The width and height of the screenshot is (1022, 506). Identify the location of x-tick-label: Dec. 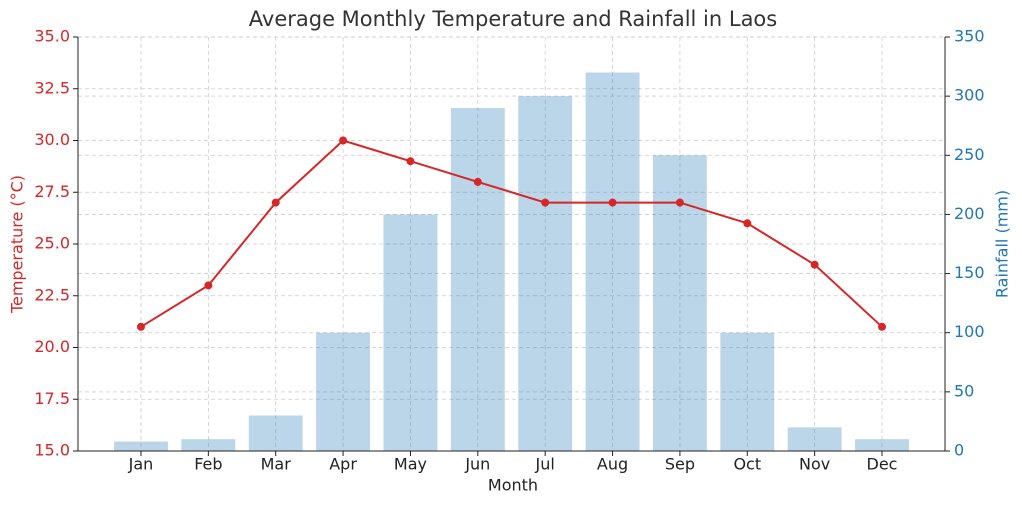
(882, 464).